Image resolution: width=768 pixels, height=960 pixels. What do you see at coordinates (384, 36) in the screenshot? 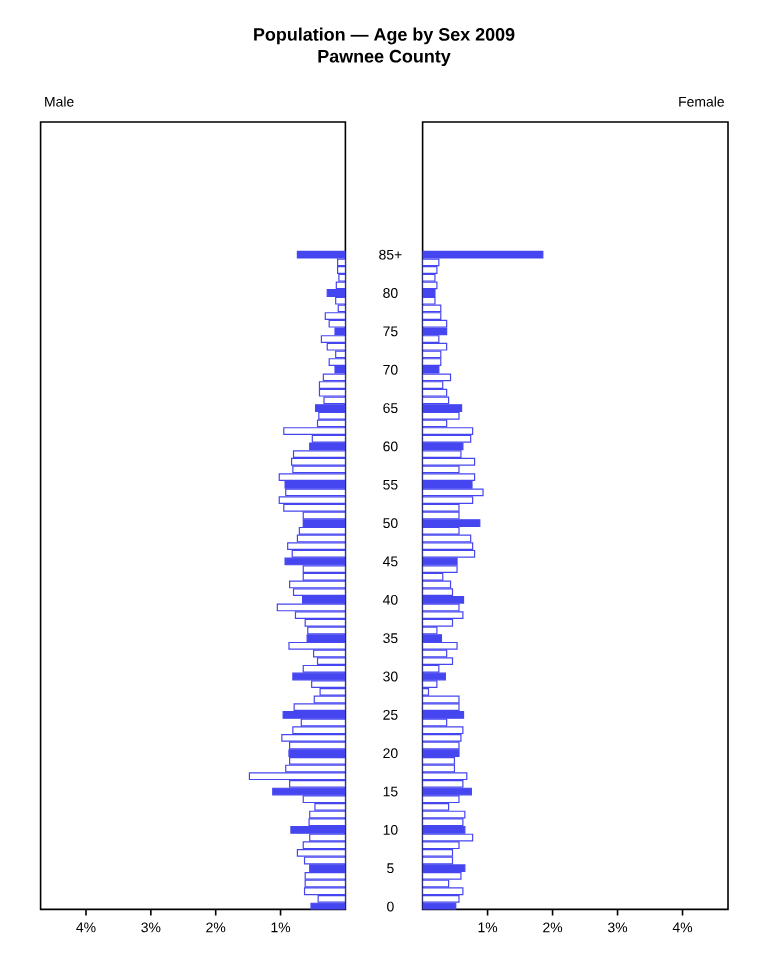
I see `text: Population — Age by Sex 2009` at bounding box center [384, 36].